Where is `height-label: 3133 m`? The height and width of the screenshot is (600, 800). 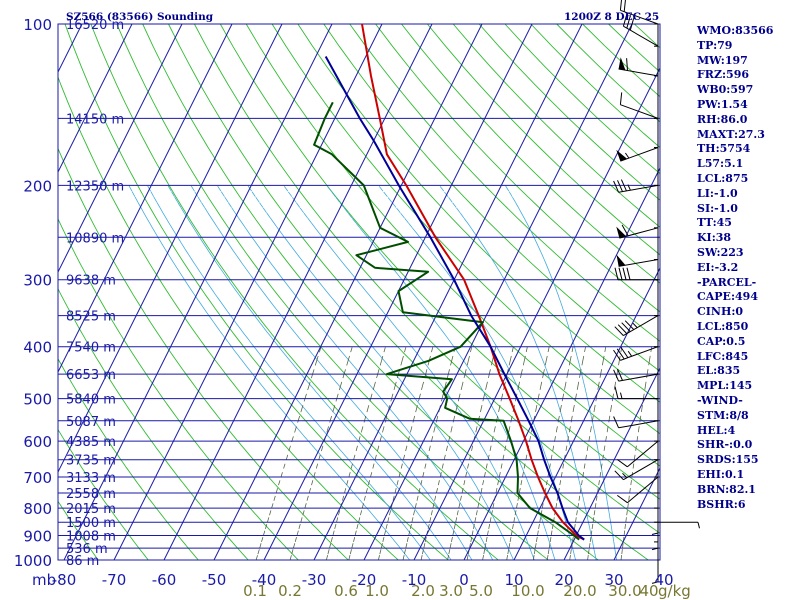
height-label: 3133 m is located at coordinates (91, 478).